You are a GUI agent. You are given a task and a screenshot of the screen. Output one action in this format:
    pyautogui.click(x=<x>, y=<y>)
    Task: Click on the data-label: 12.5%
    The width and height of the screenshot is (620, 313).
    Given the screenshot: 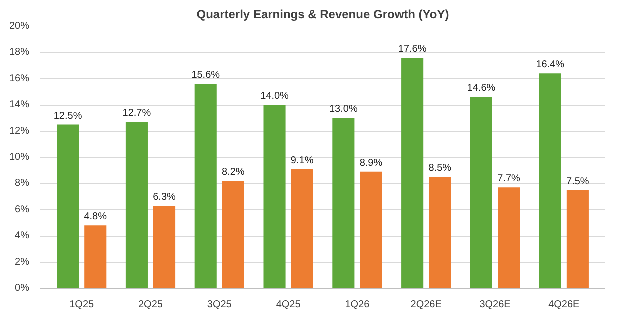 What is the action you would take?
    pyautogui.click(x=68, y=116)
    